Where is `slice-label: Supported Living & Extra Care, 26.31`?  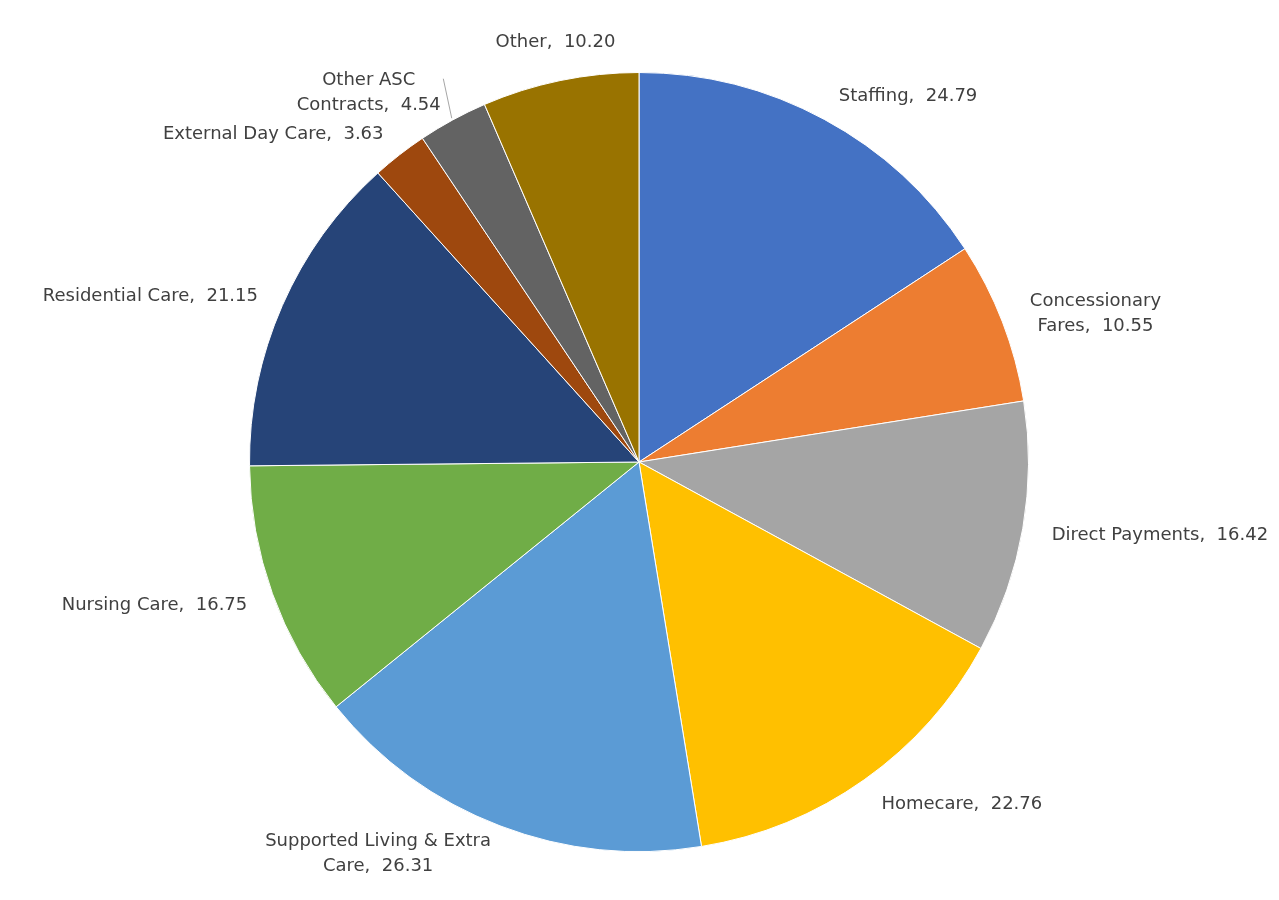 slice-label: Supported Living & Extra Care, 26.31 is located at coordinates (378, 852).